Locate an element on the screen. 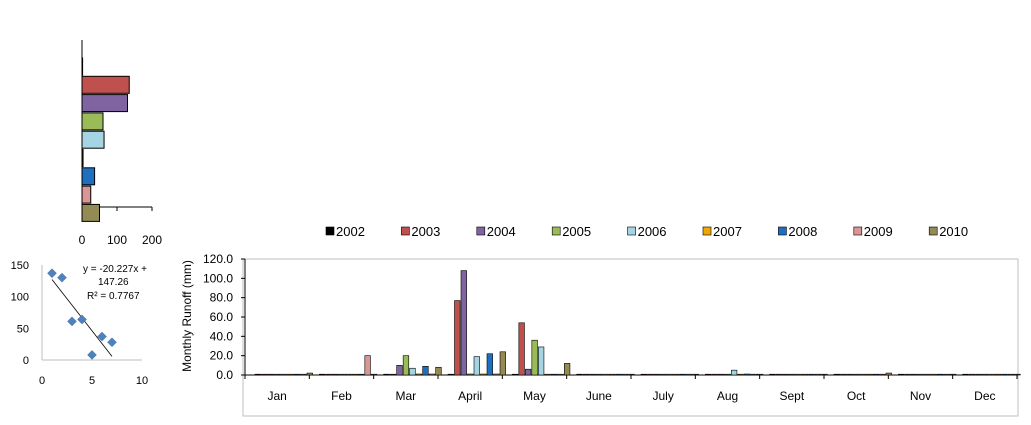 The image size is (1031, 425). bar-2002-Feb is located at coordinates (322, 374).